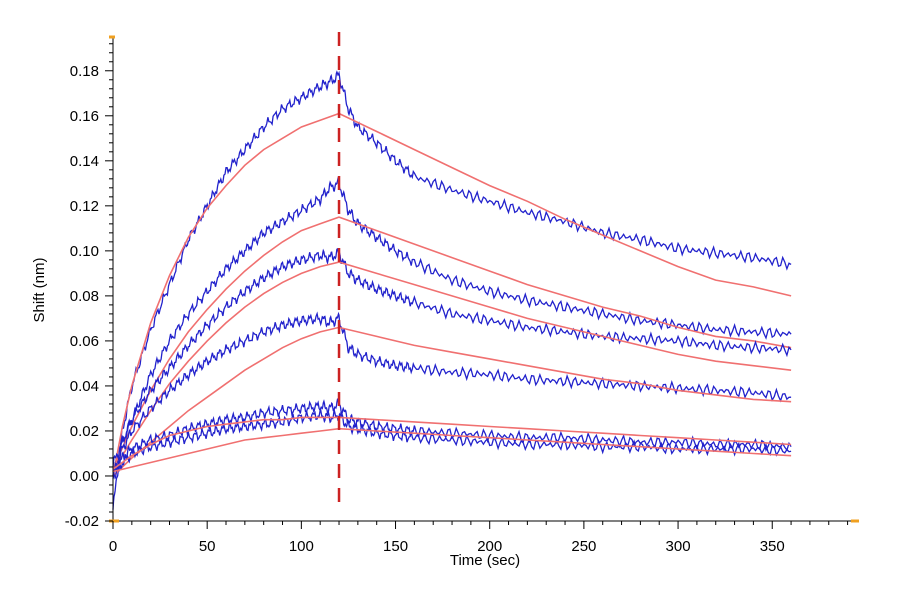 This screenshot has height=600, width=900. Describe the element at coordinates (39, 289) in the screenshot. I see `y-axis-title: Shift (nm)` at that location.